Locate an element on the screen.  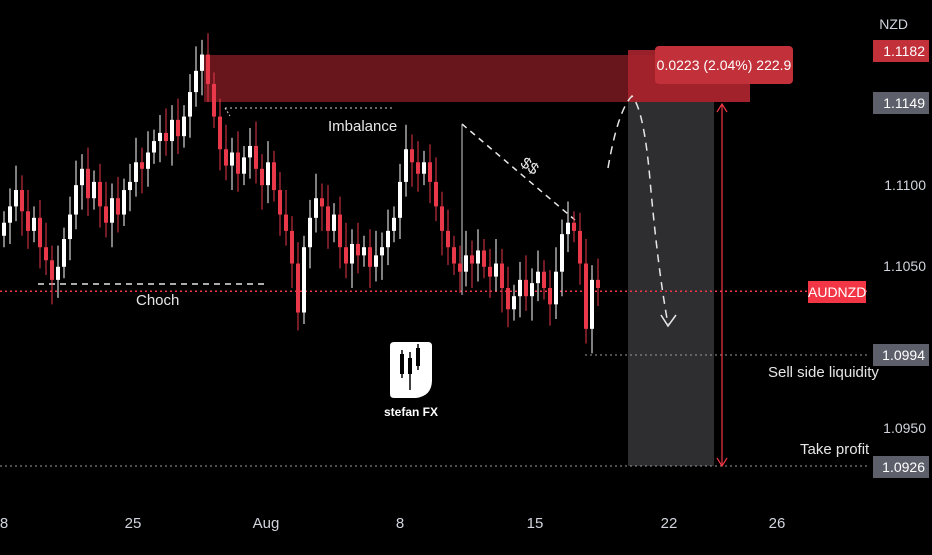
watermark-logo: stefan FX is located at coordinates (411, 380).